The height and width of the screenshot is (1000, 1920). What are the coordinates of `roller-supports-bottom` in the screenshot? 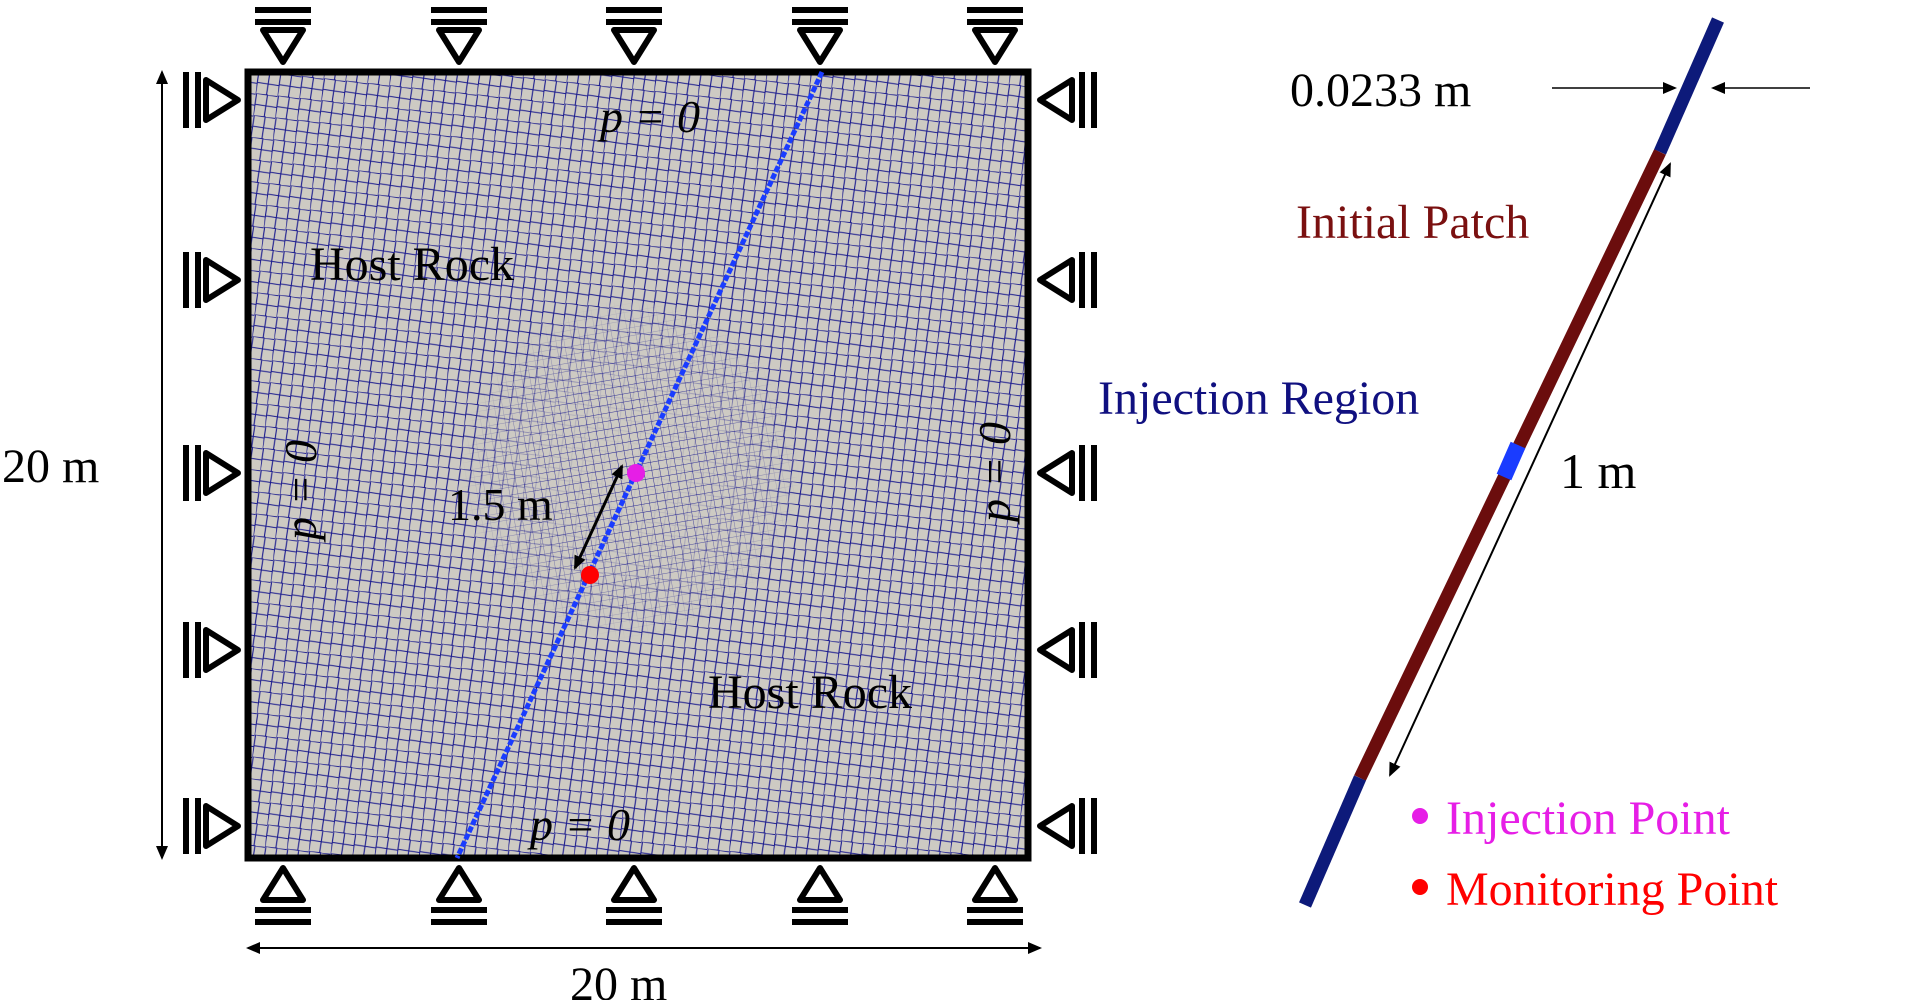 It's located at (639, 895).